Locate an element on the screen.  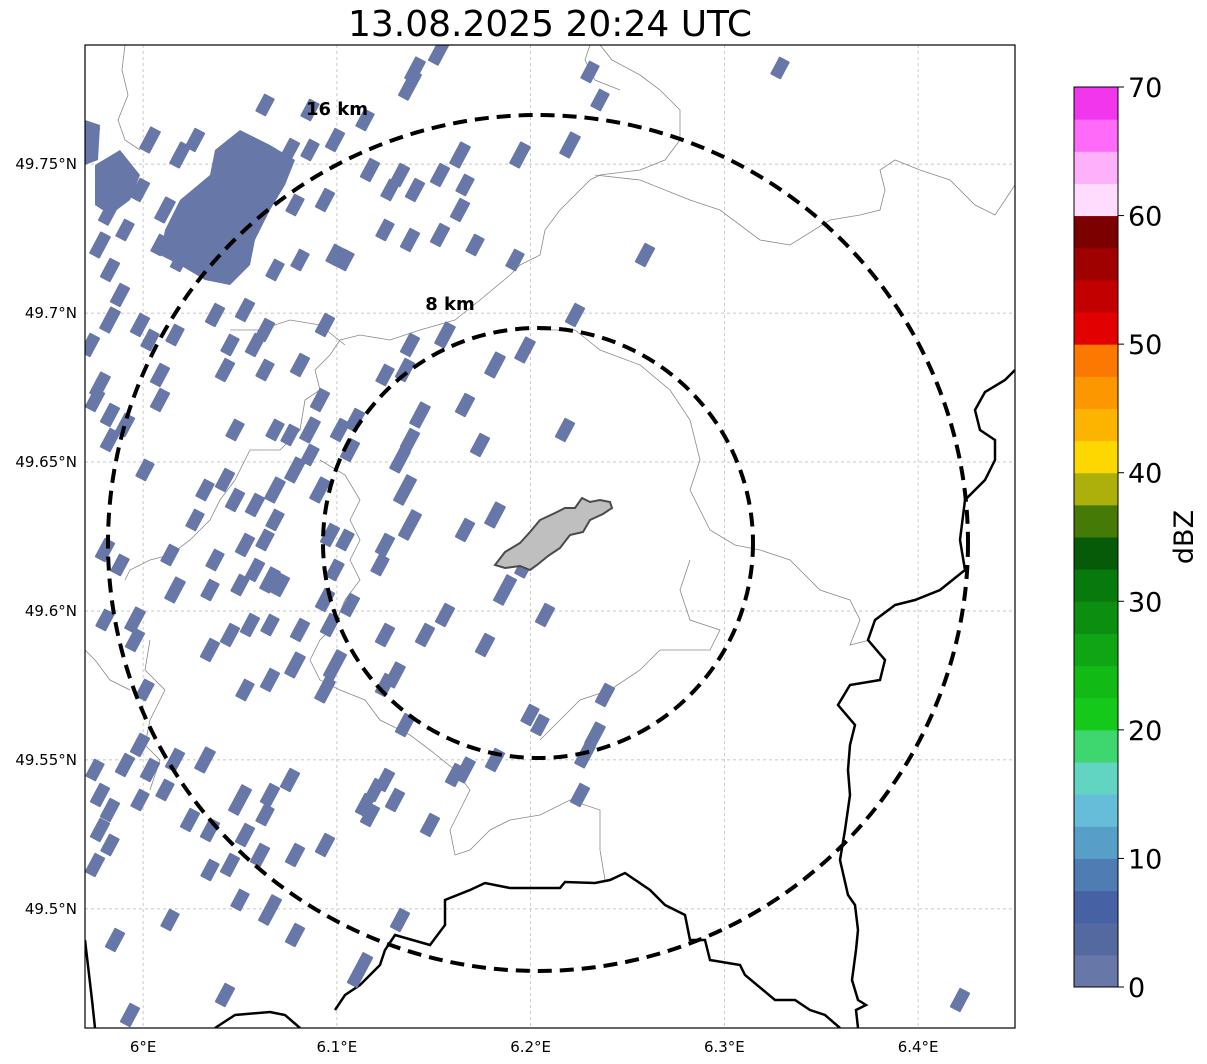
x-tick-label: 6.2°E is located at coordinates (530, 1047).